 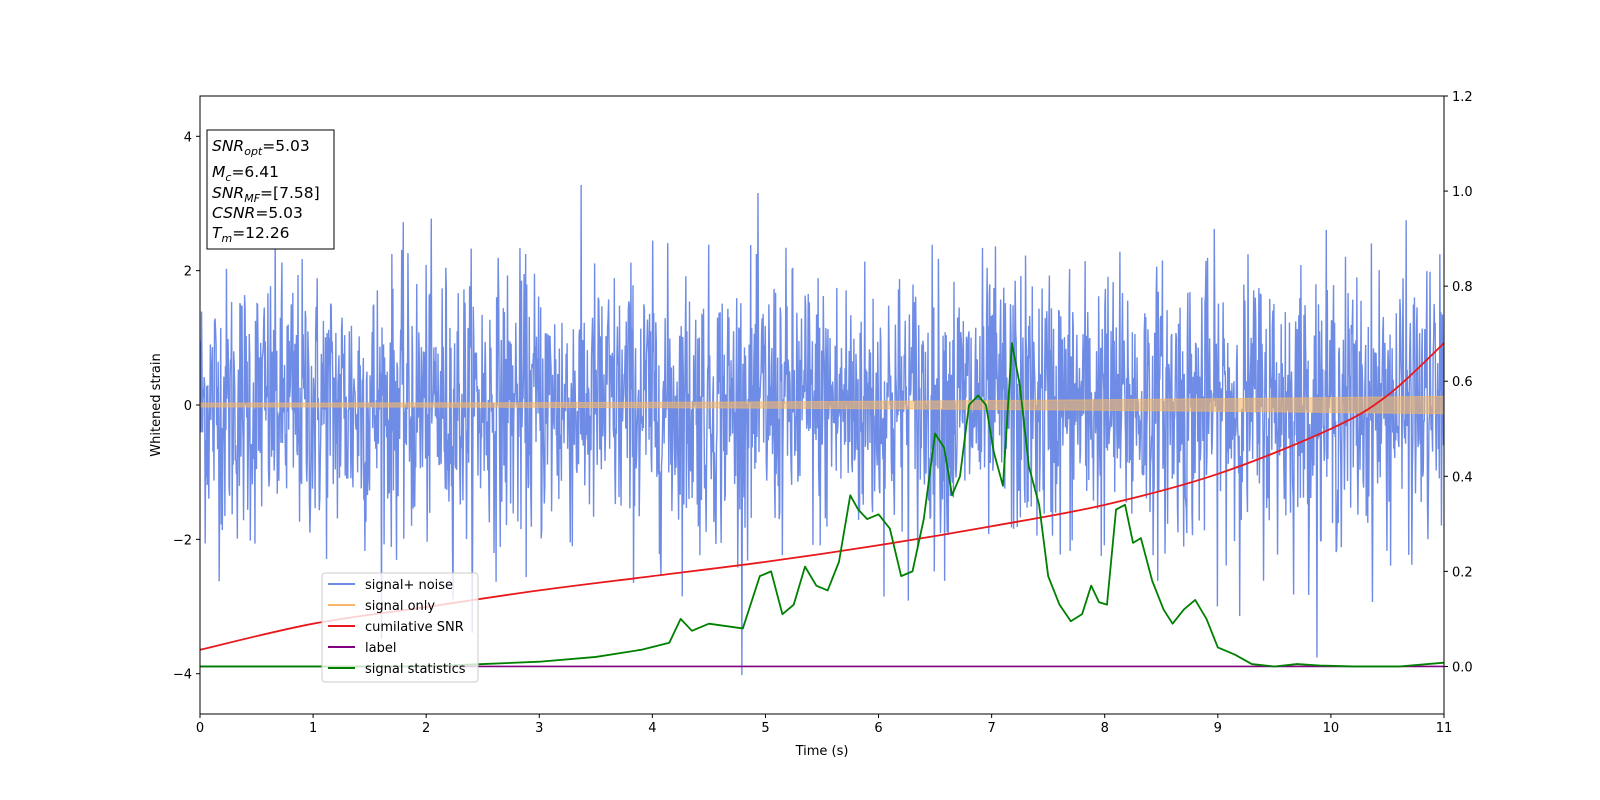 I want to click on snr-opt-annotation: SNRopt=5.03, so click(x=261, y=147).